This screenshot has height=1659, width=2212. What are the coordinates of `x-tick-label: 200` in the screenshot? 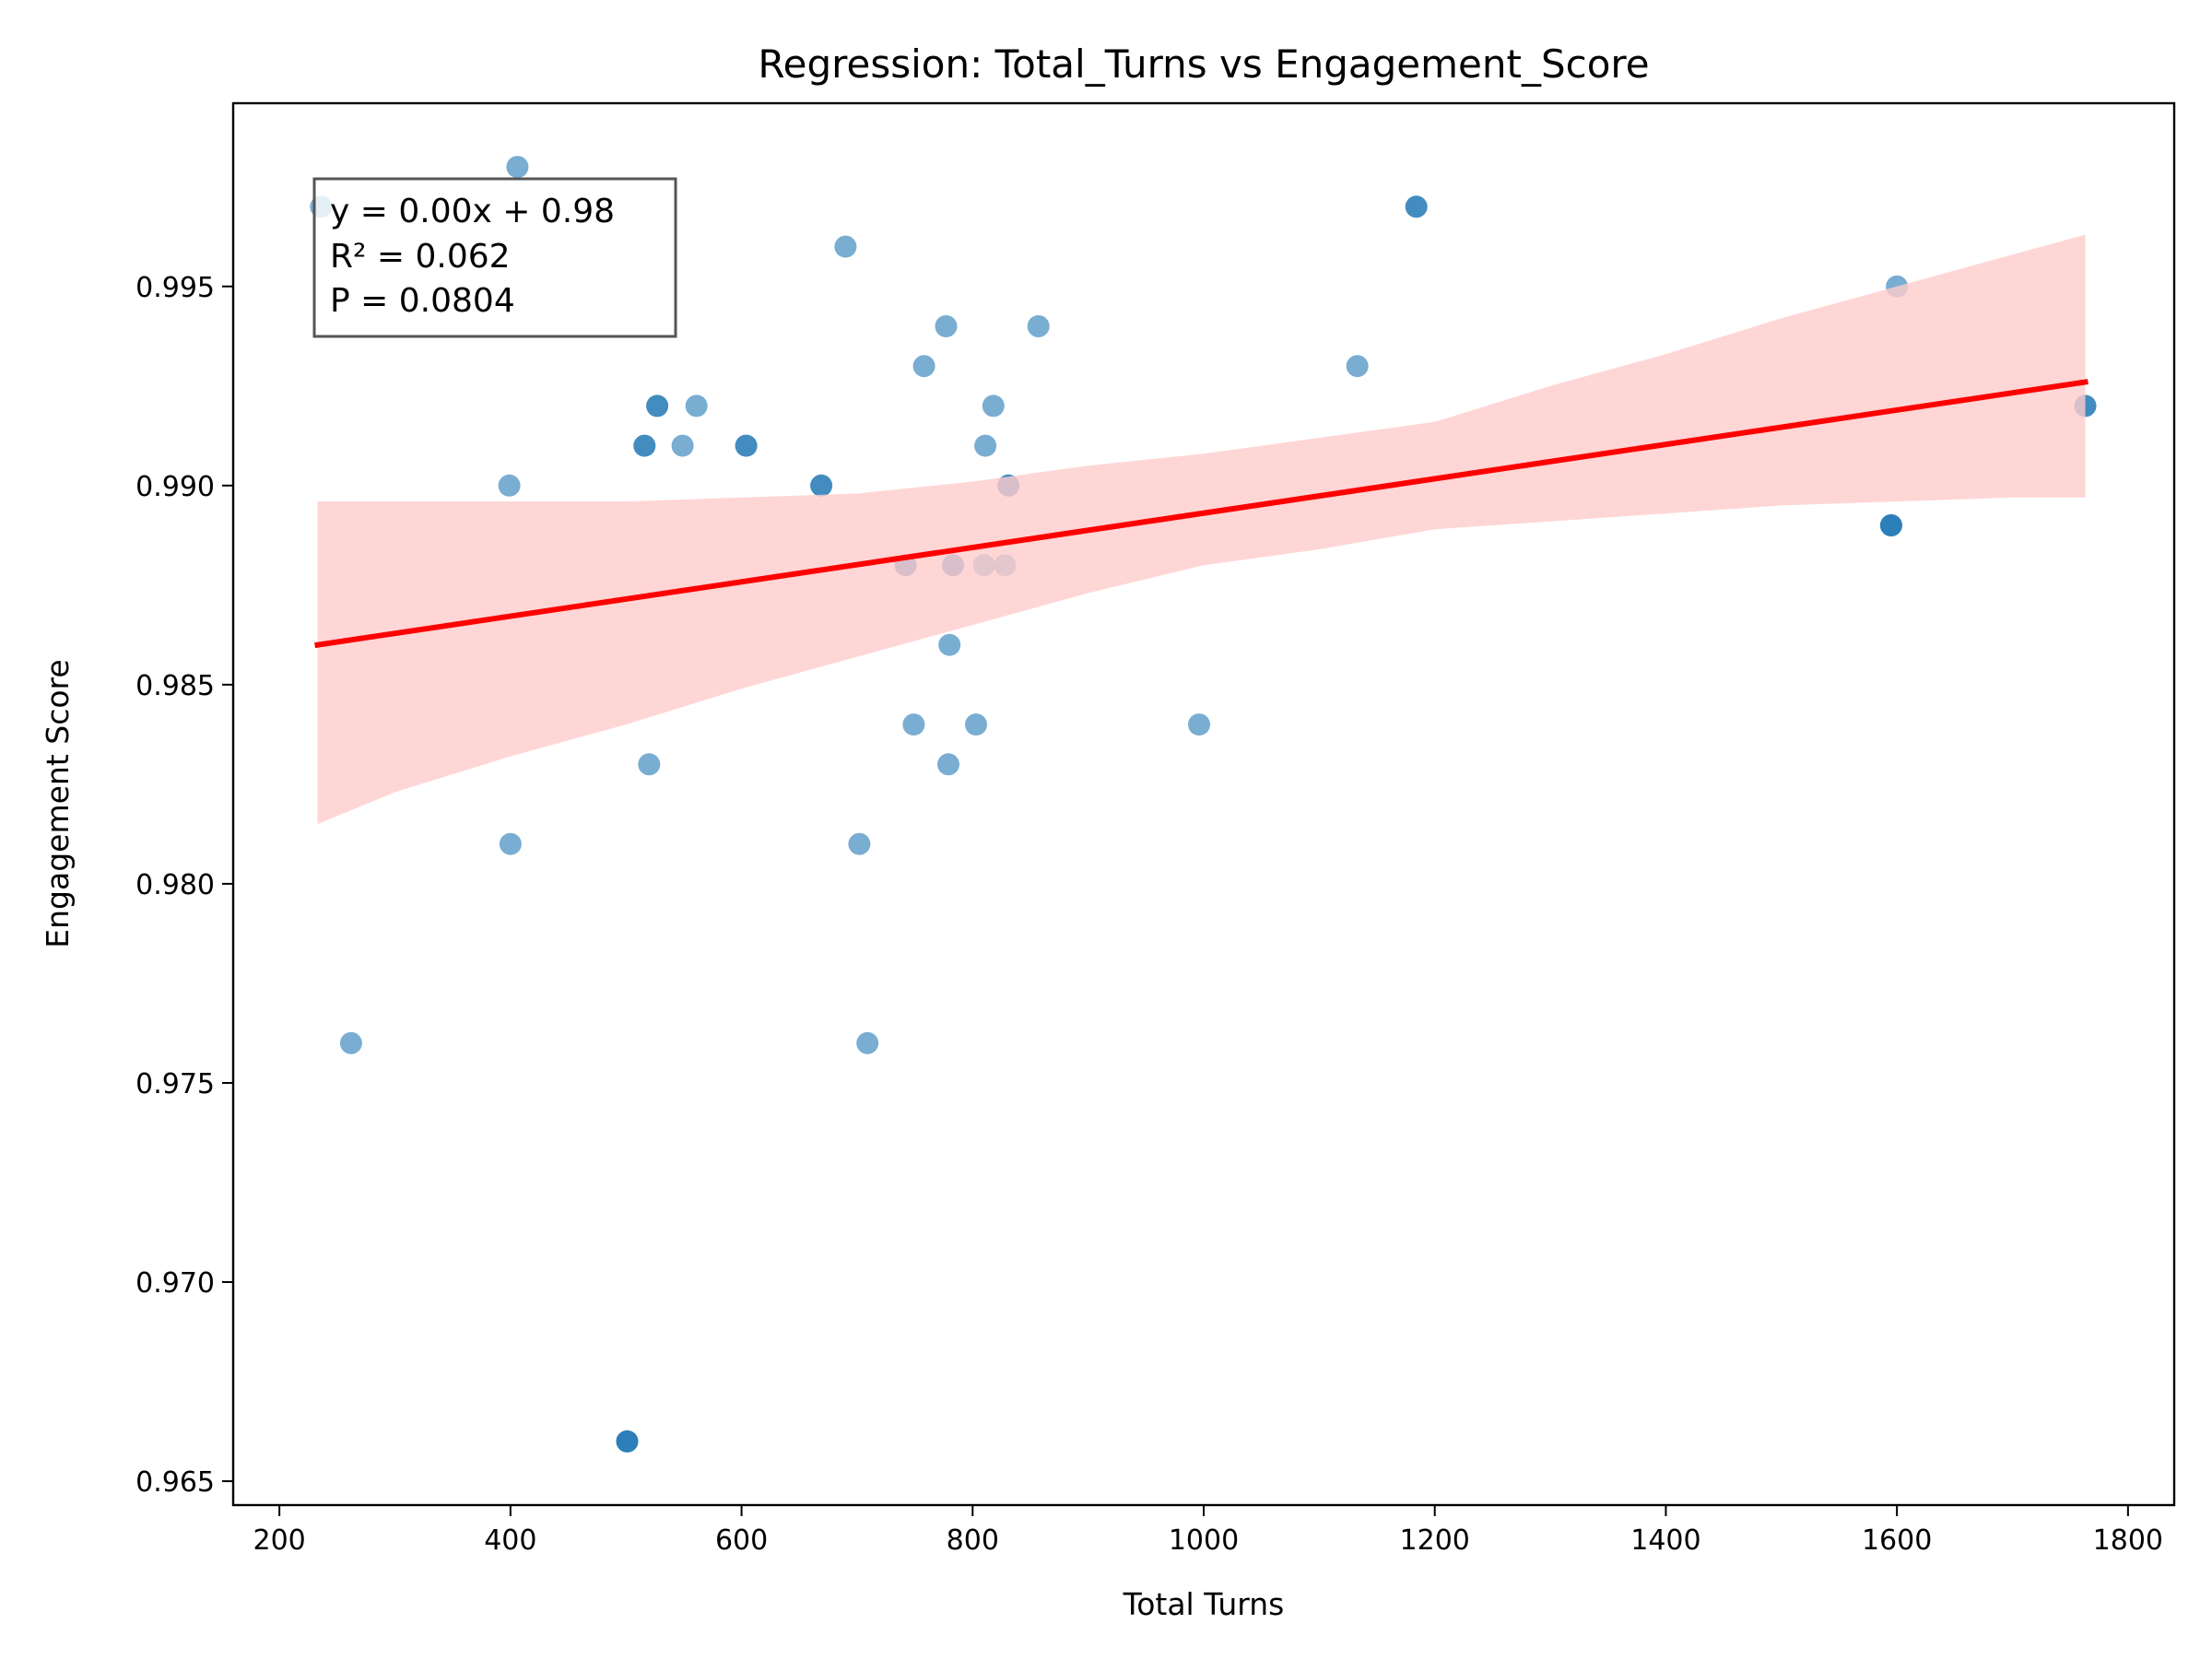 It's located at (279, 1540).